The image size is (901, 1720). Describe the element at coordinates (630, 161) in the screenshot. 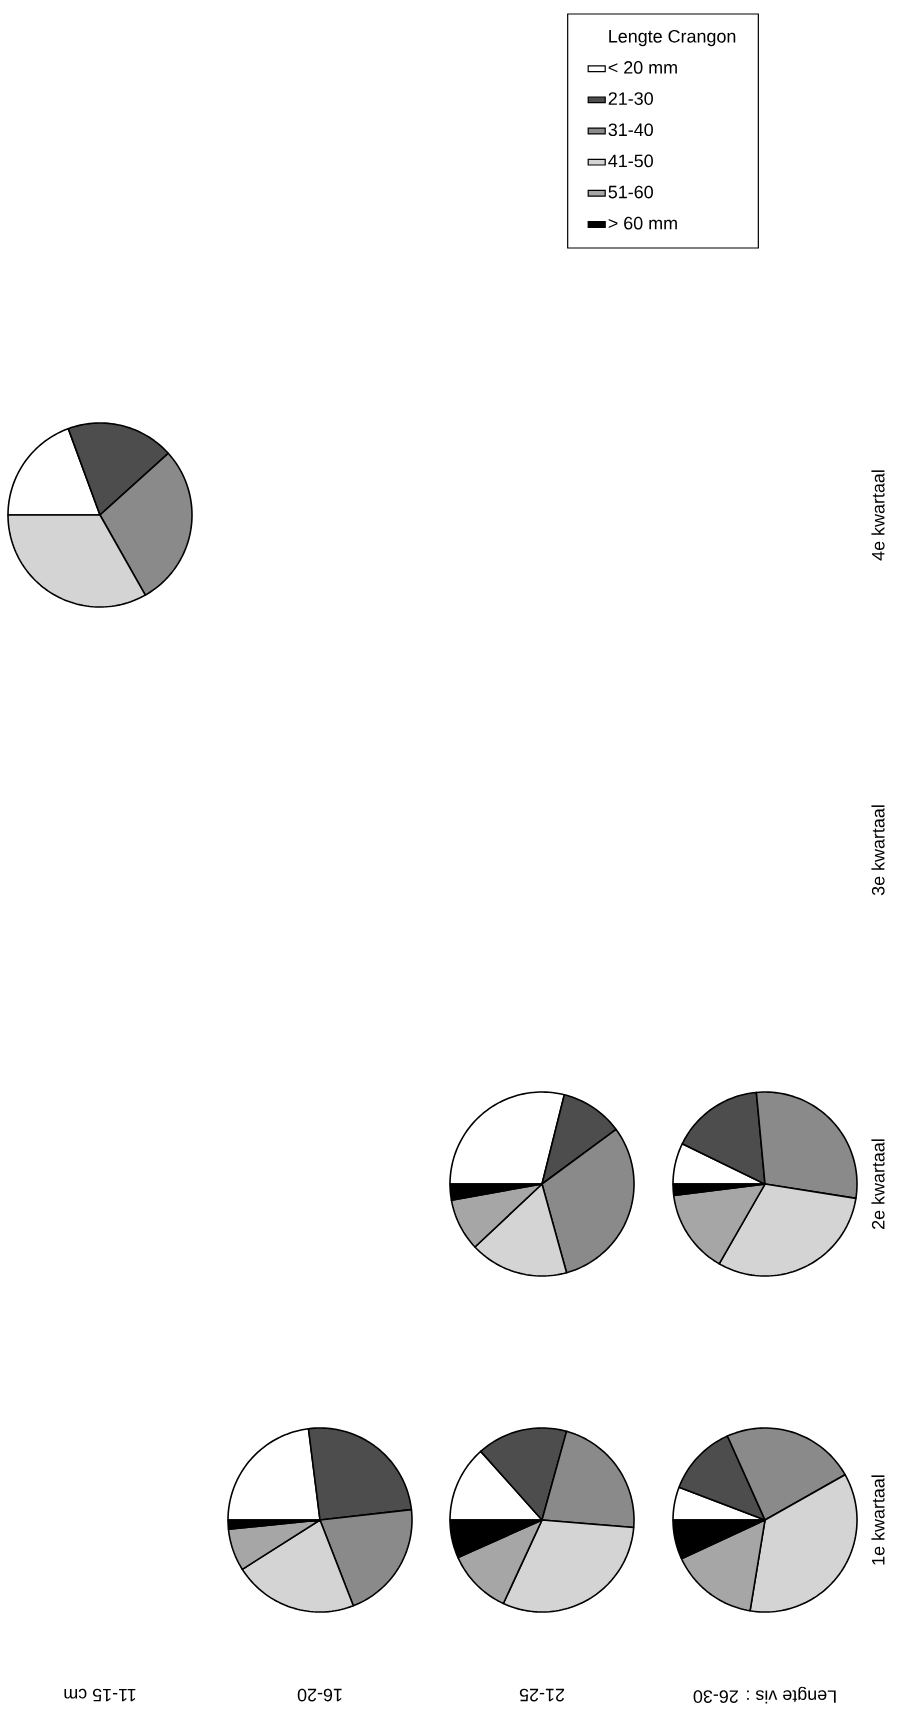

I see `legend-label: 41-50` at that location.